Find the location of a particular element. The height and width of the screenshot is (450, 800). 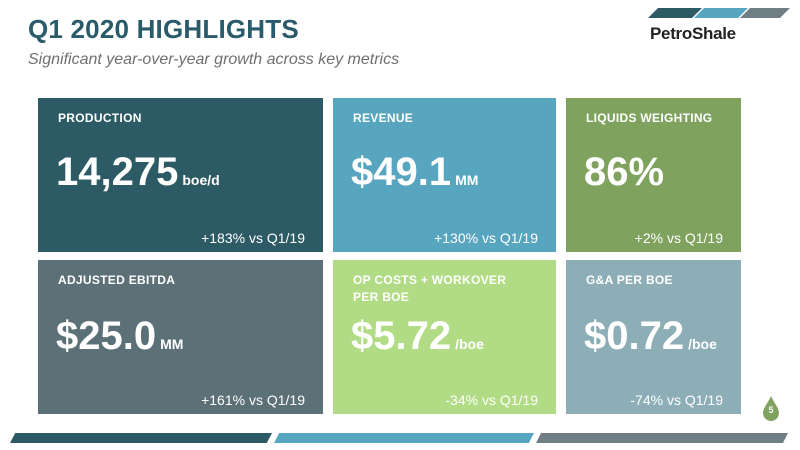

ebitda-unit: MM is located at coordinates (172, 344).